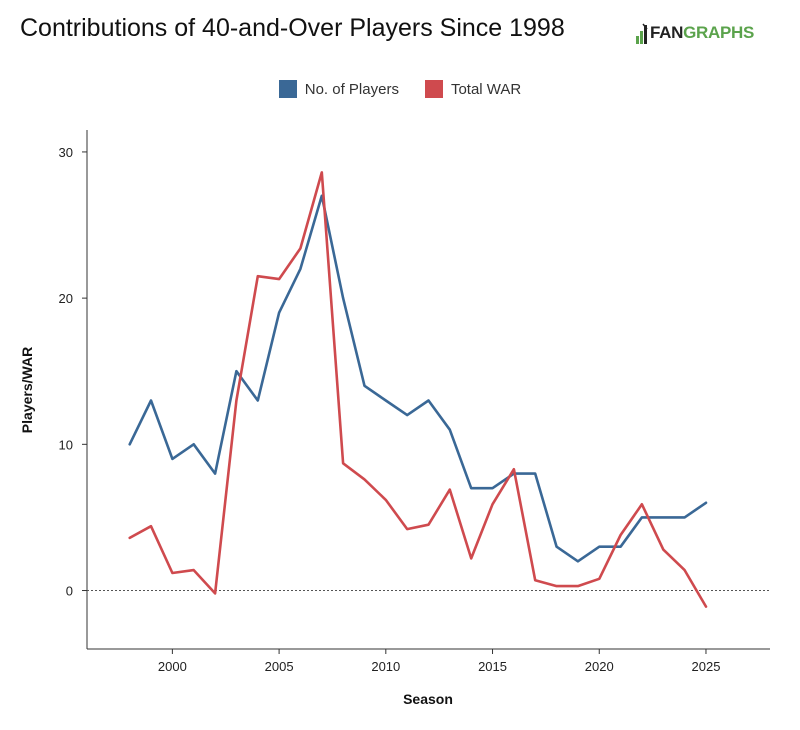 The width and height of the screenshot is (800, 730). Describe the element at coordinates (66, 152) in the screenshot. I see `y-tick-label: 30` at that location.